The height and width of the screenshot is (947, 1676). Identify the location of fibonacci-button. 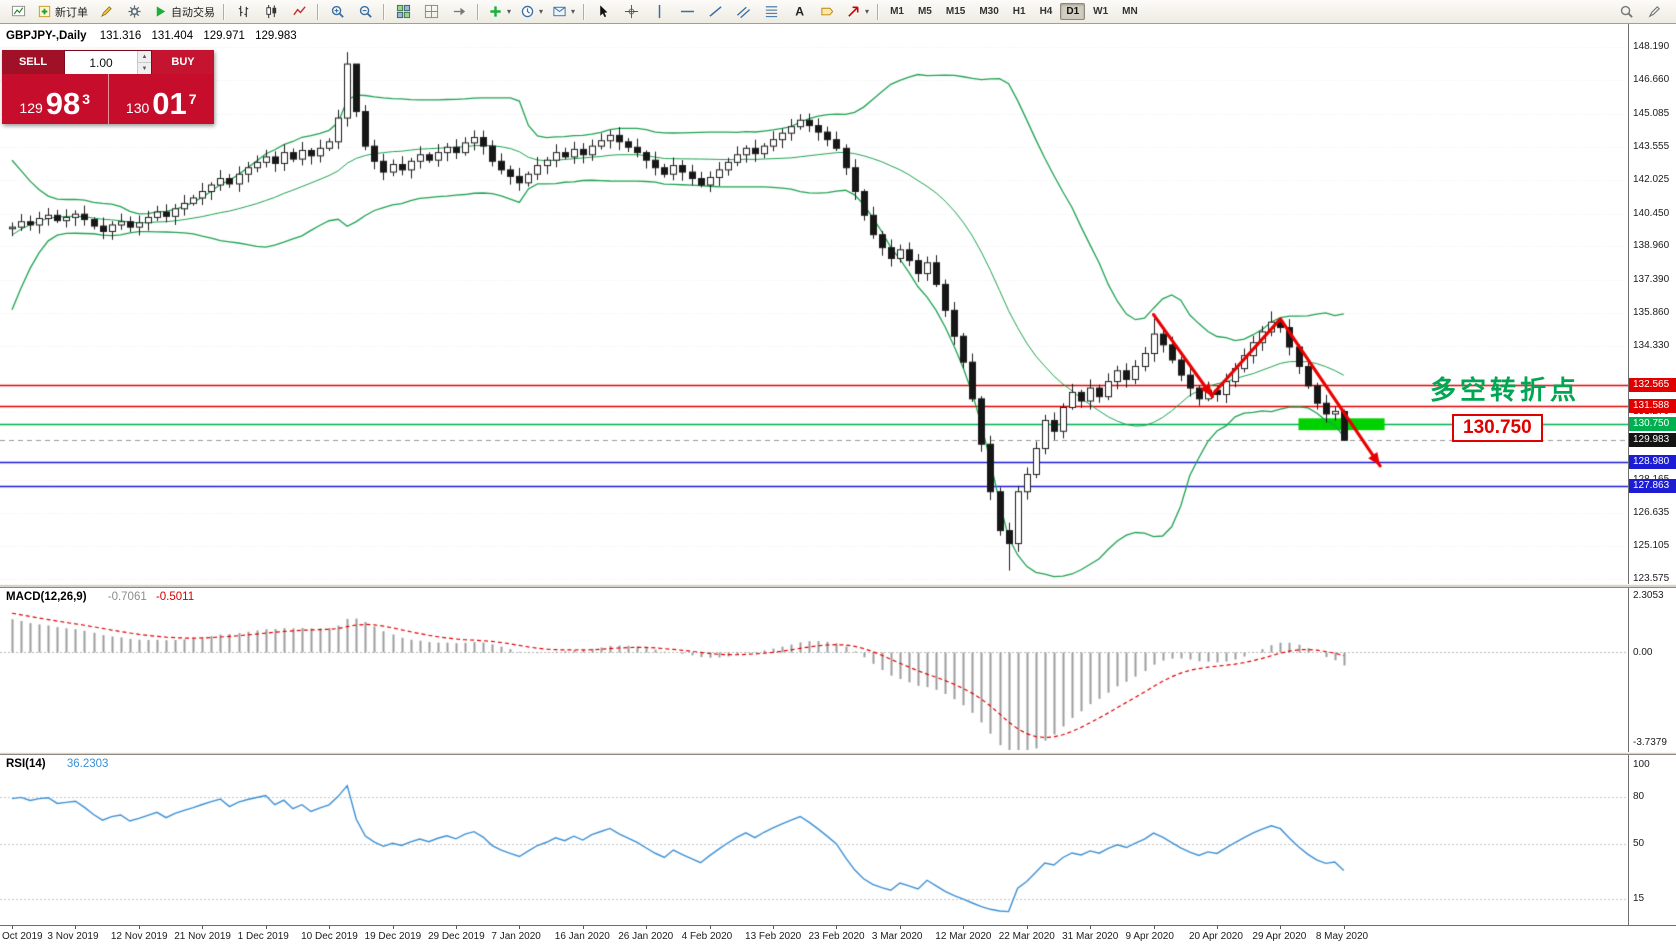
(771, 12).